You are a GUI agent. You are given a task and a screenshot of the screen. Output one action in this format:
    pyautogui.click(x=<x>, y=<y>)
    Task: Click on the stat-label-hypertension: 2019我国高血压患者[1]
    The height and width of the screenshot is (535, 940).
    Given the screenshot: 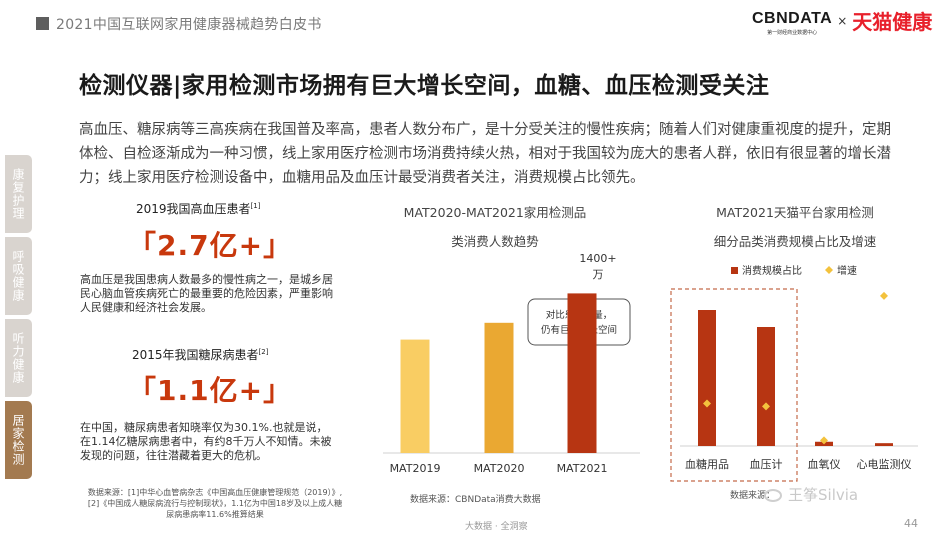 What is the action you would take?
    pyautogui.click(x=198, y=209)
    